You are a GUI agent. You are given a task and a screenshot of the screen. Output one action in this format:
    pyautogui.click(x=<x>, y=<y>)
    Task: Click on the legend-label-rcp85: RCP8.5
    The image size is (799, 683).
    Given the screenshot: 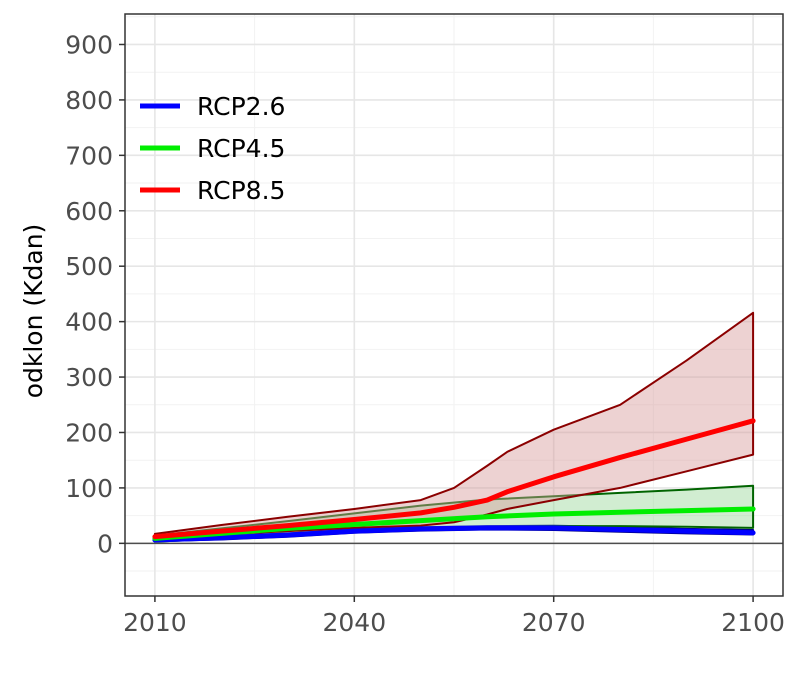 What is the action you would take?
    pyautogui.click(x=241, y=190)
    